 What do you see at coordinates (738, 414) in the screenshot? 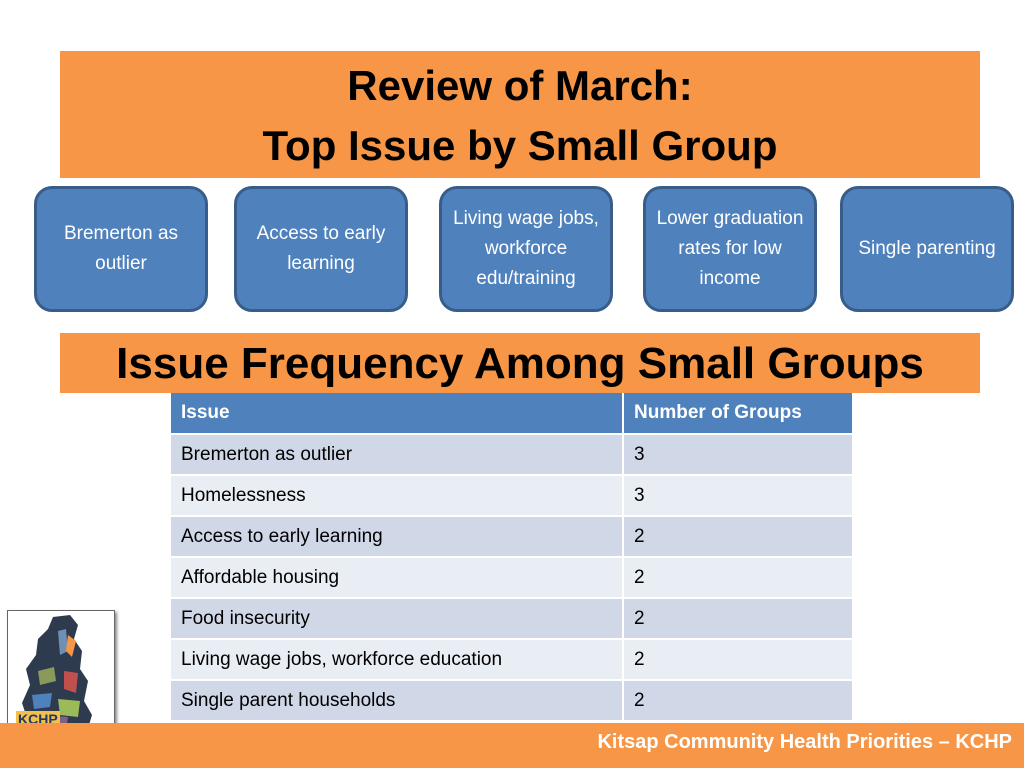
I see `header-number-of-groups: Number of Groups` at bounding box center [738, 414].